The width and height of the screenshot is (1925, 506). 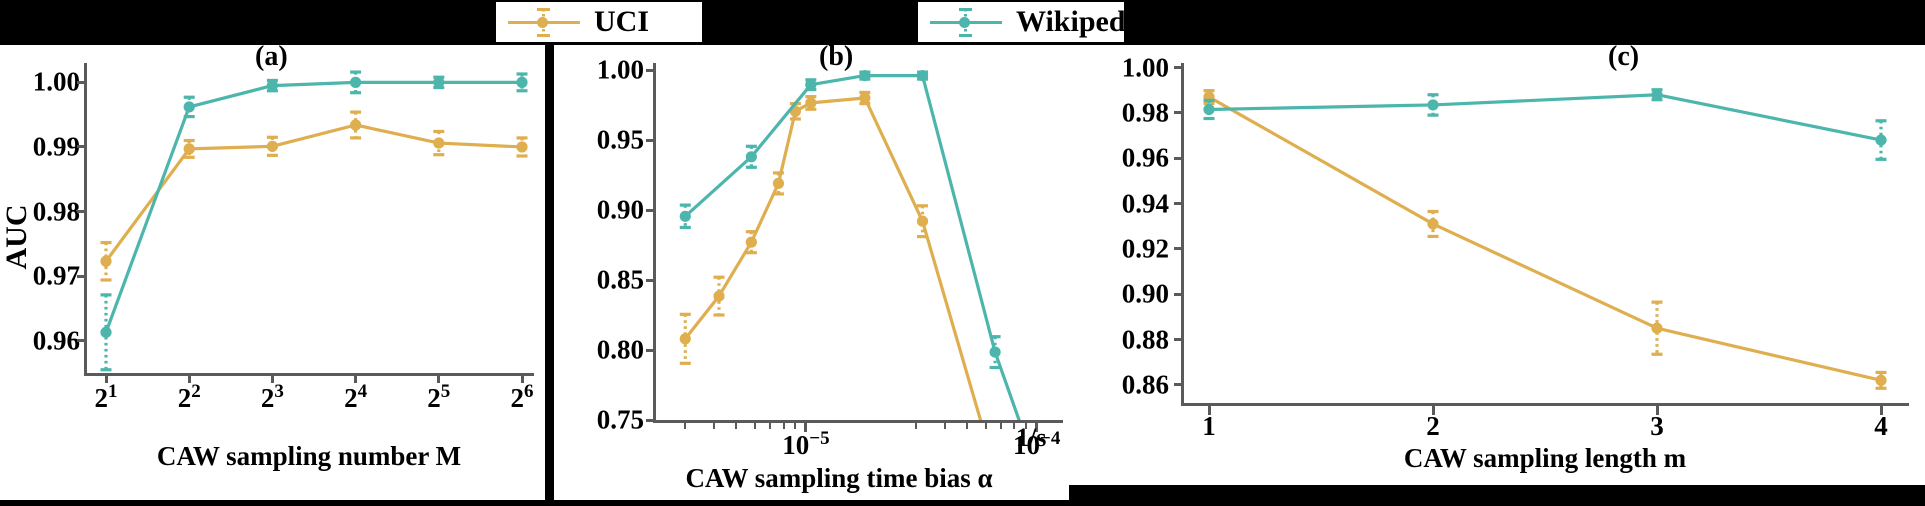 What do you see at coordinates (56, 275) in the screenshot?
I see `y-tick-label: 0.97` at bounding box center [56, 275].